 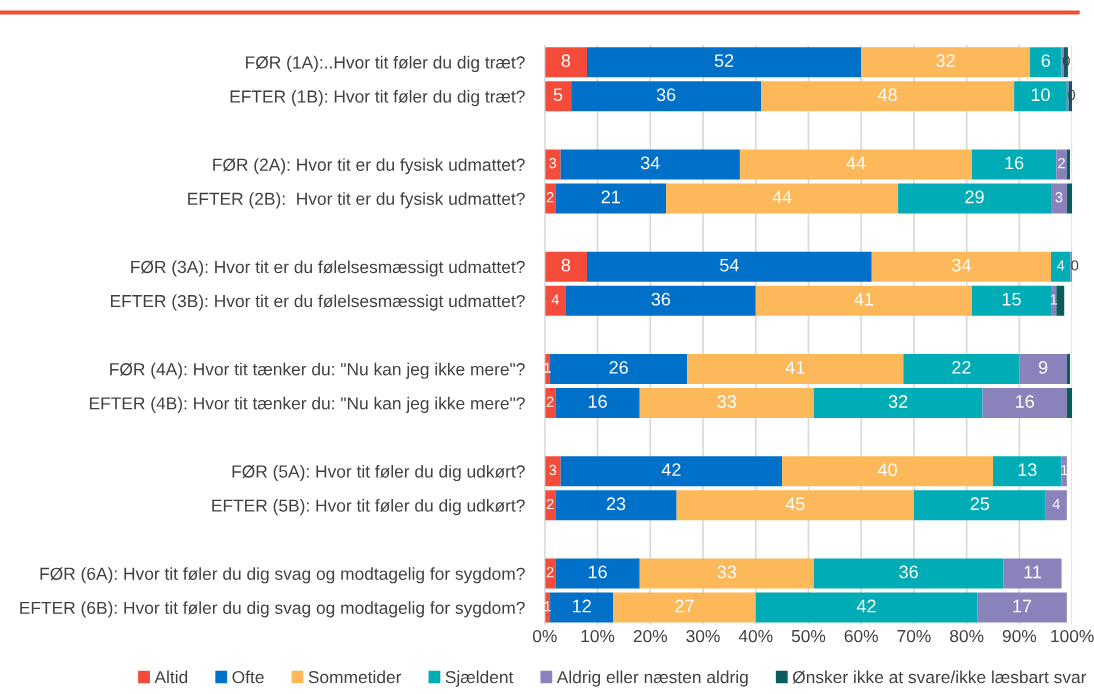 What do you see at coordinates (1072, 636) in the screenshot?
I see `x-tick-label: 100%` at bounding box center [1072, 636].